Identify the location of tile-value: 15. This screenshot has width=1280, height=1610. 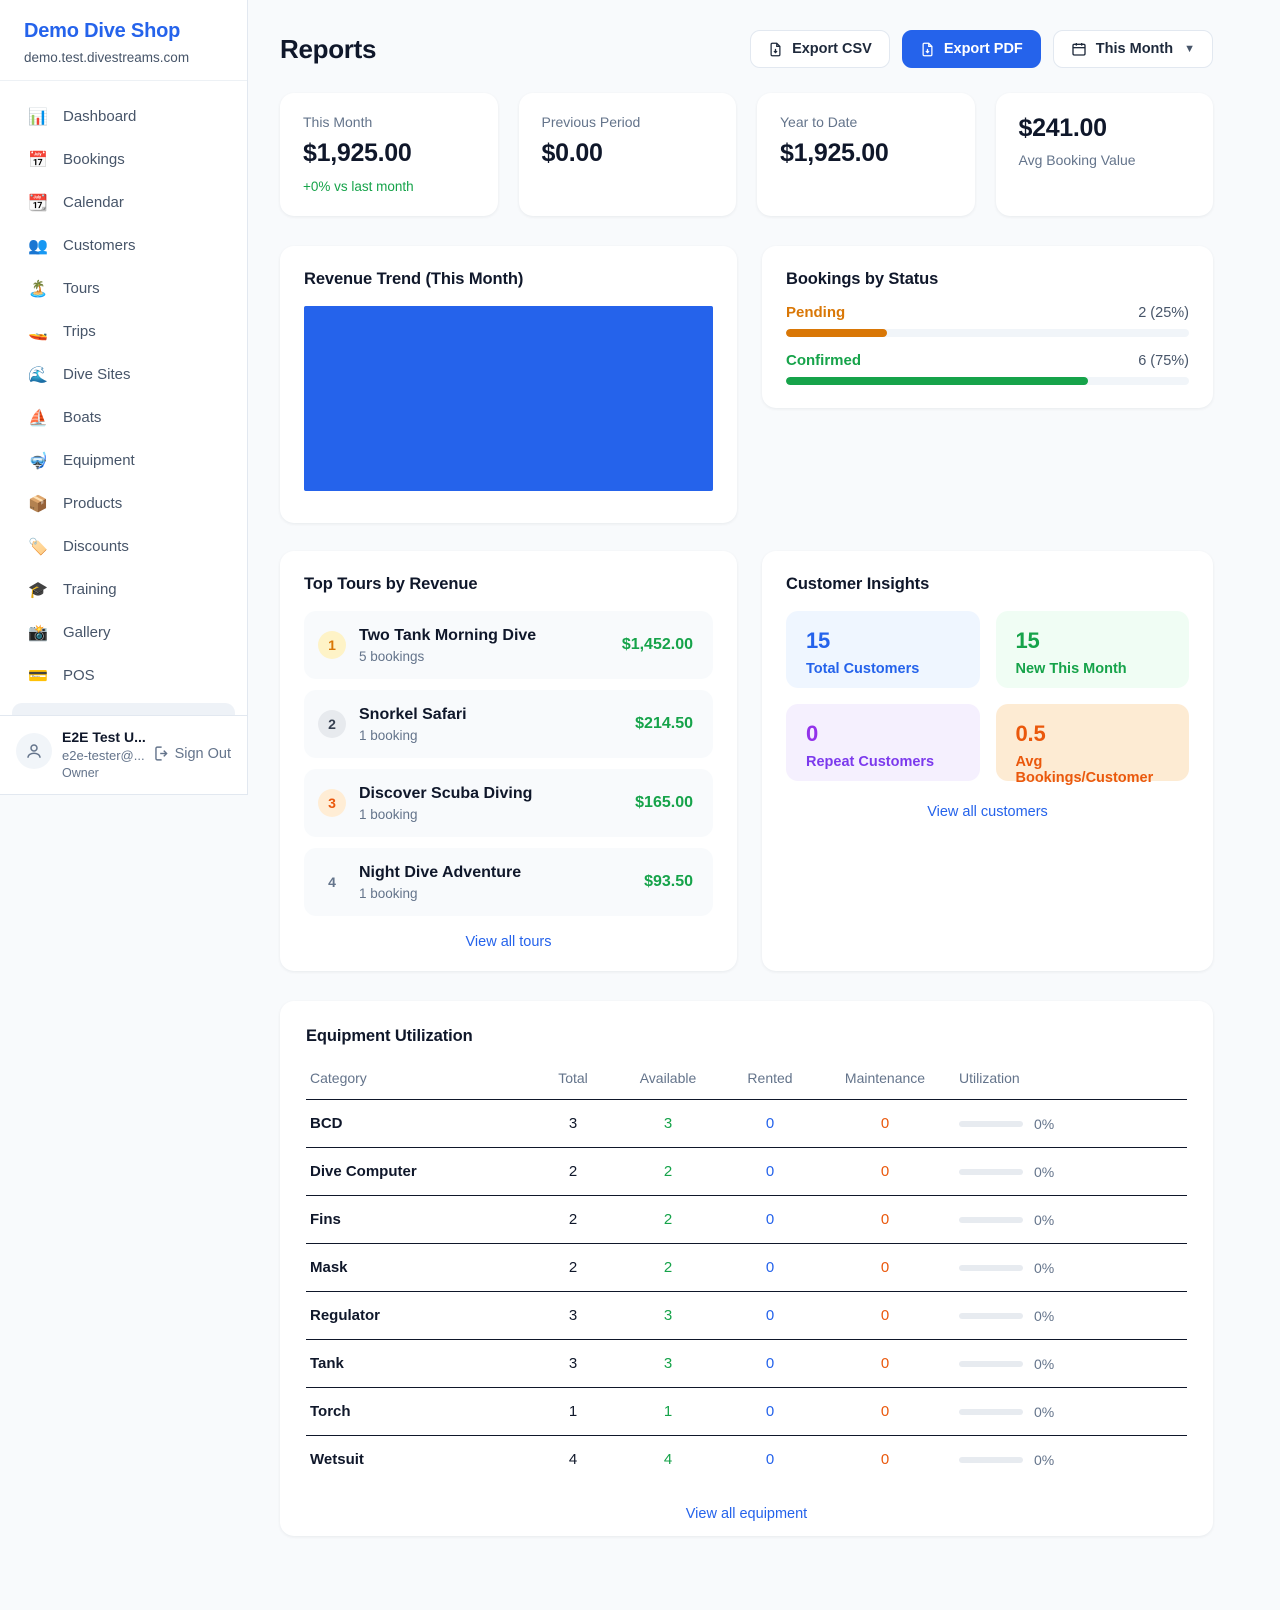
(1027, 640).